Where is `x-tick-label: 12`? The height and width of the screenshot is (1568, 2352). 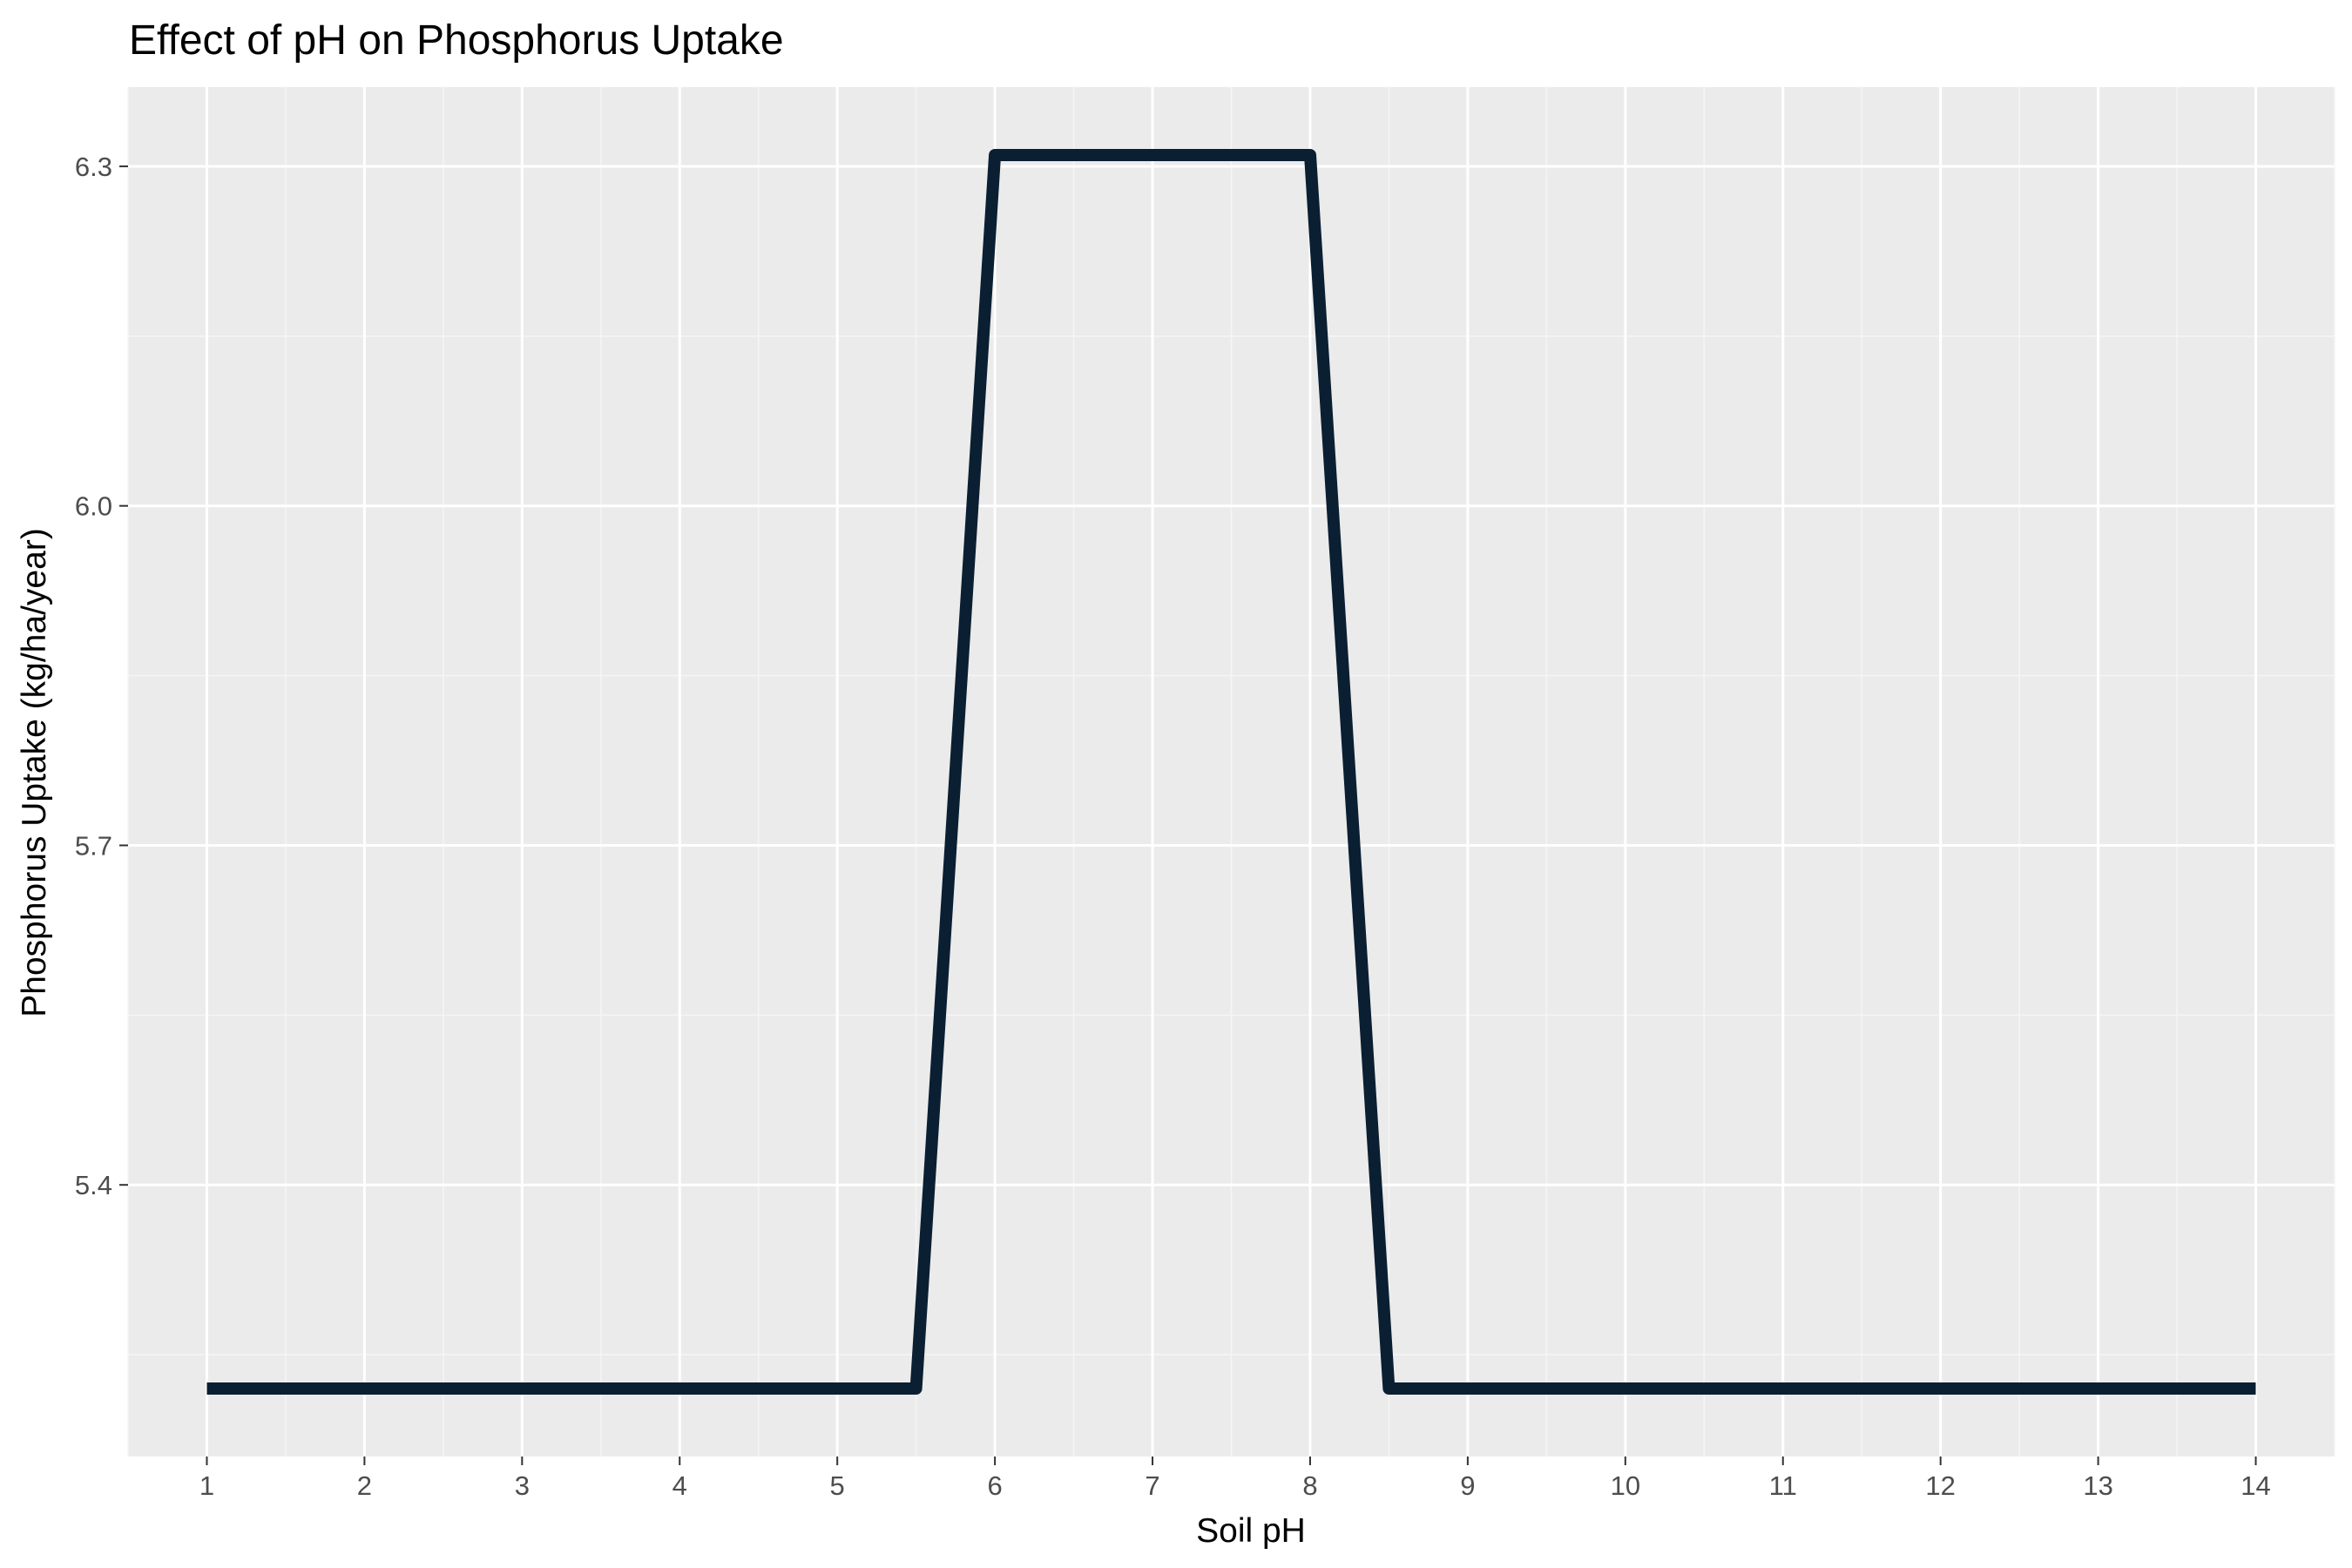 x-tick-label: 12 is located at coordinates (1940, 1486).